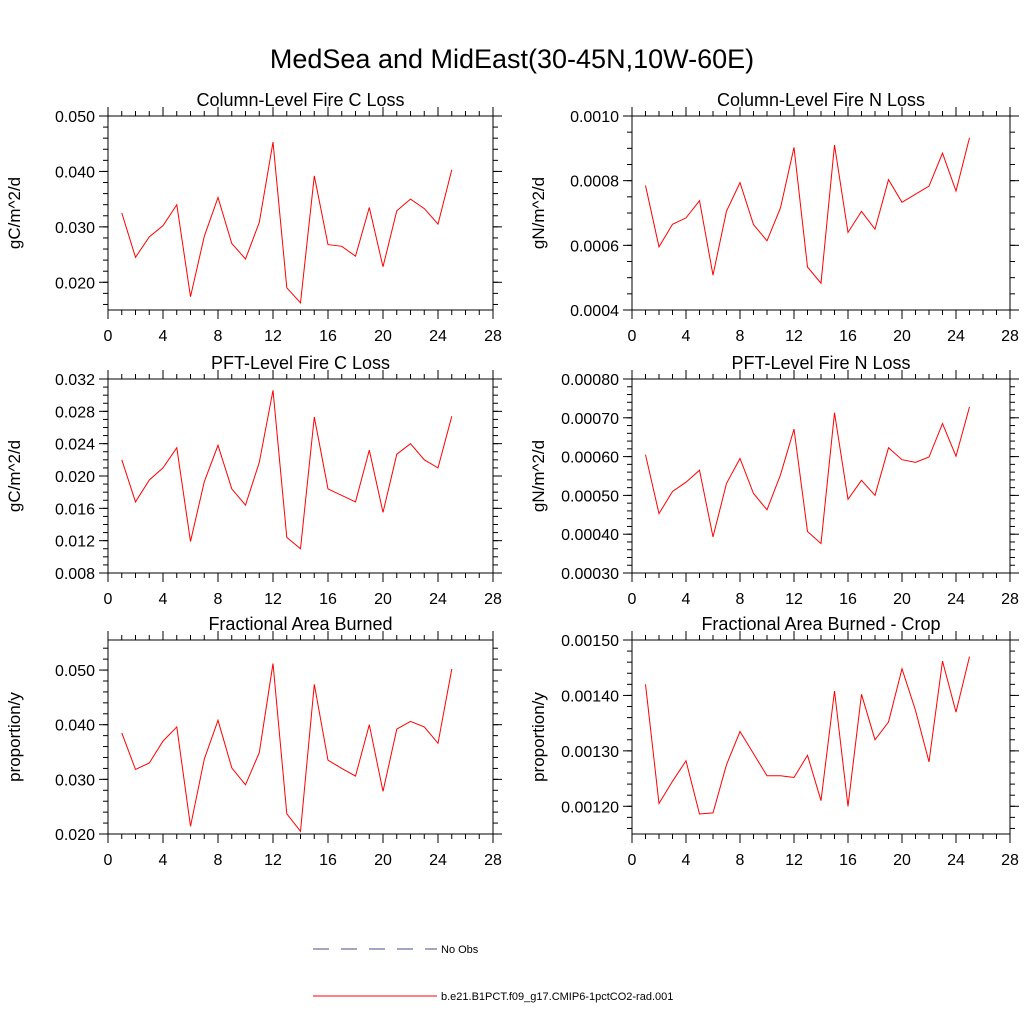  I want to click on y-tick-label: 0.00060, so click(590, 458).